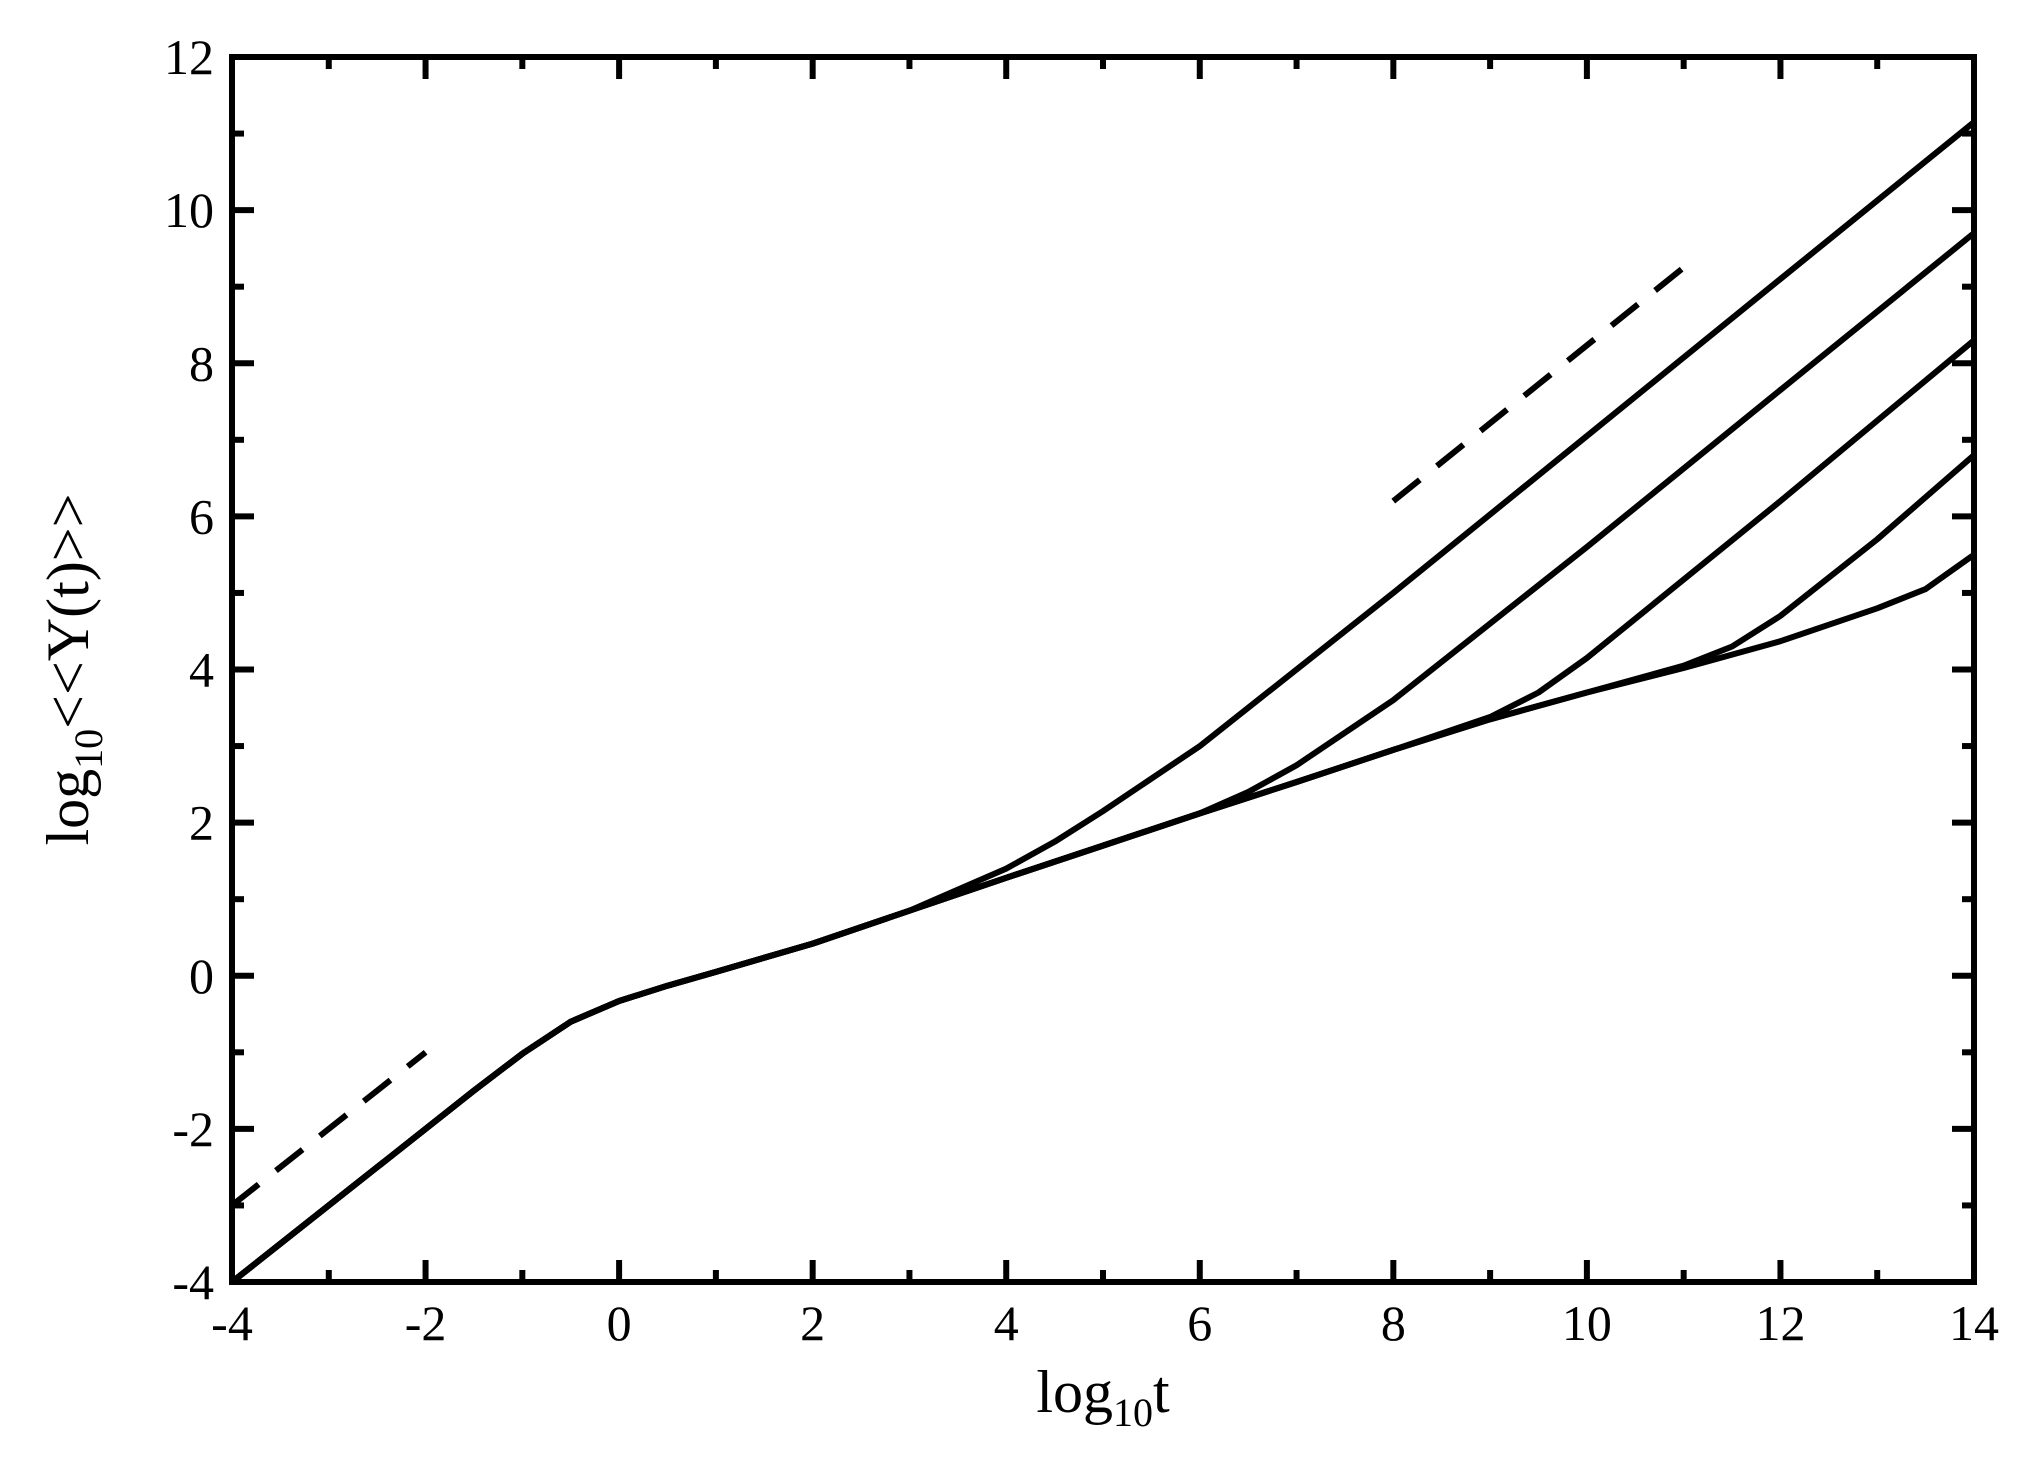  What do you see at coordinates (68, 611) in the screenshot?
I see `y-axis-label-var: <<Y(t)>>` at bounding box center [68, 611].